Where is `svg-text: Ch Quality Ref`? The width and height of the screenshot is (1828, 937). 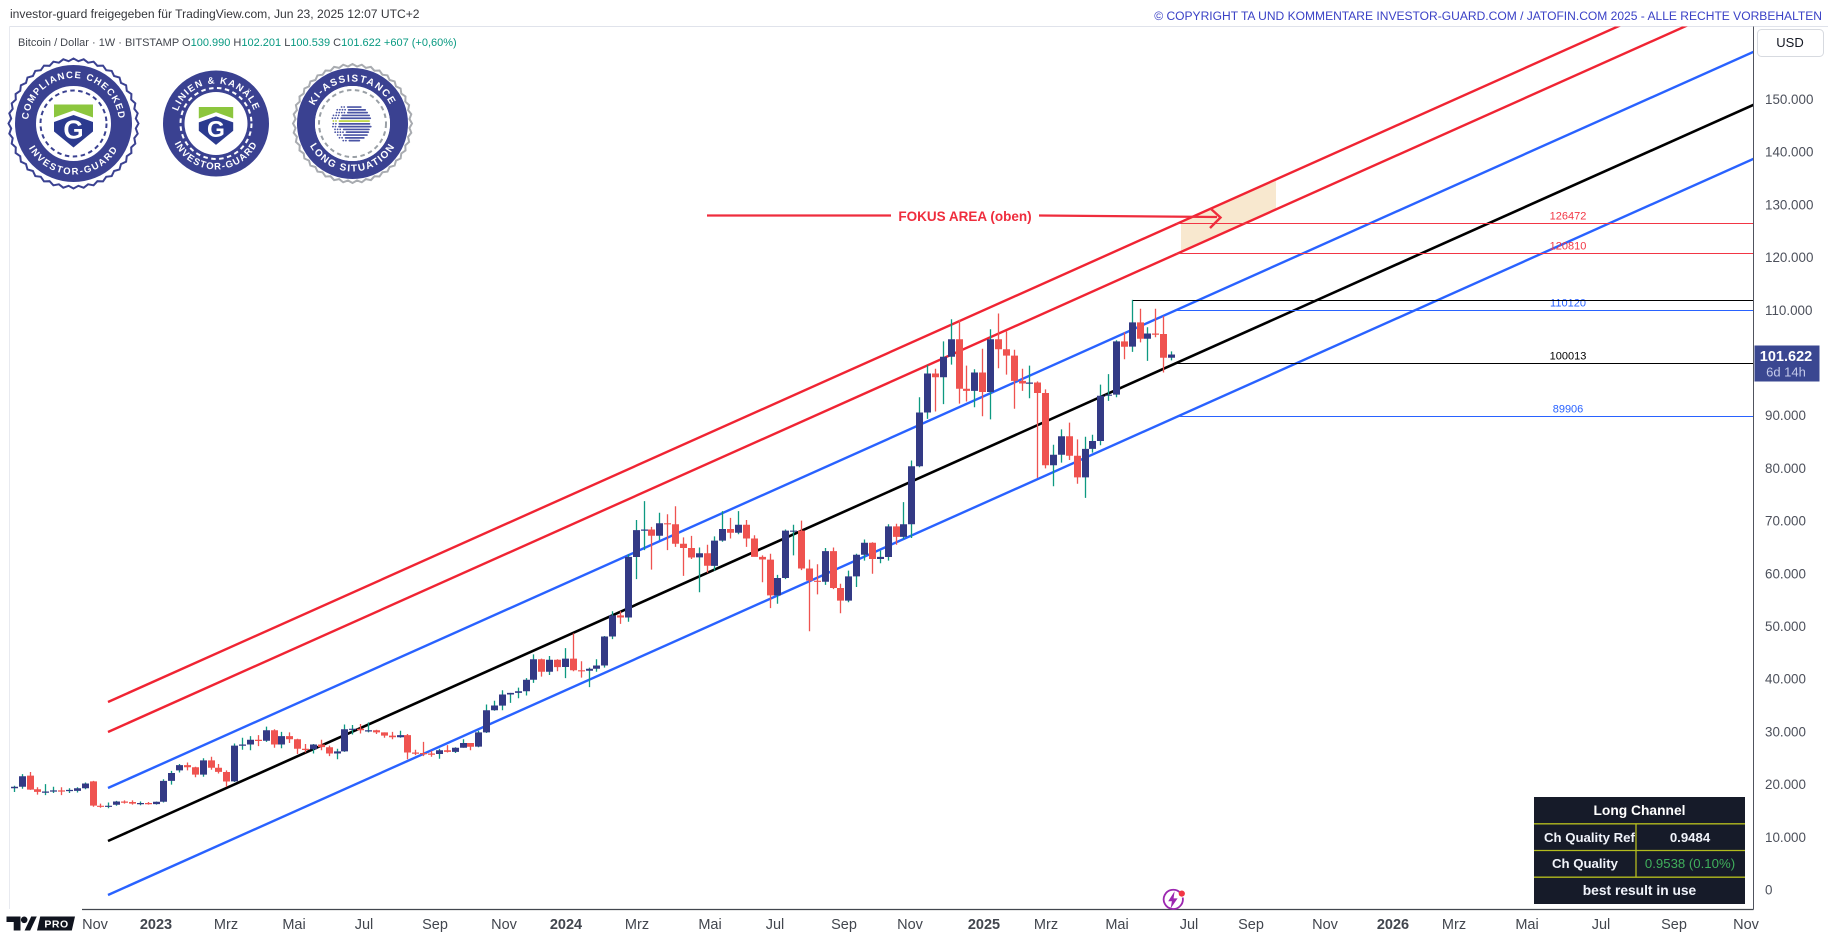
svg-text: Ch Quality Ref is located at coordinates (1589, 837).